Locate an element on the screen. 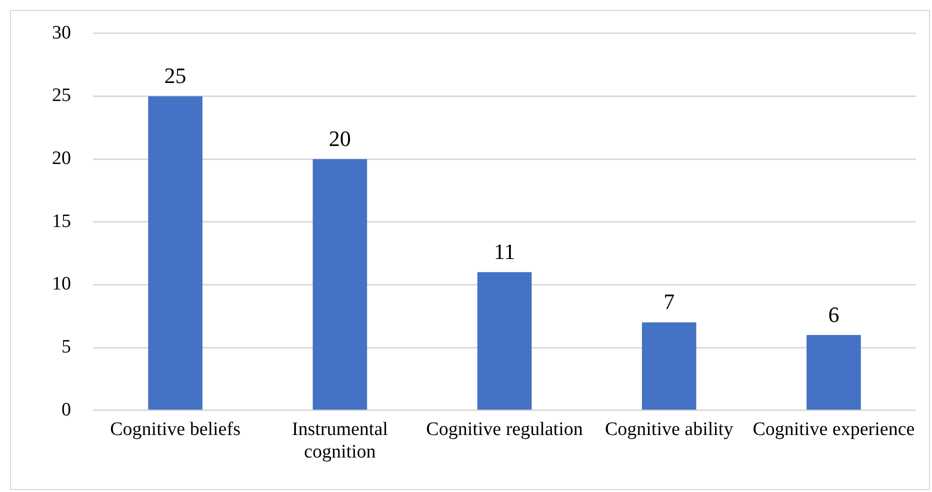  x-tick-label: Instrumental cognition is located at coordinates (340, 440).